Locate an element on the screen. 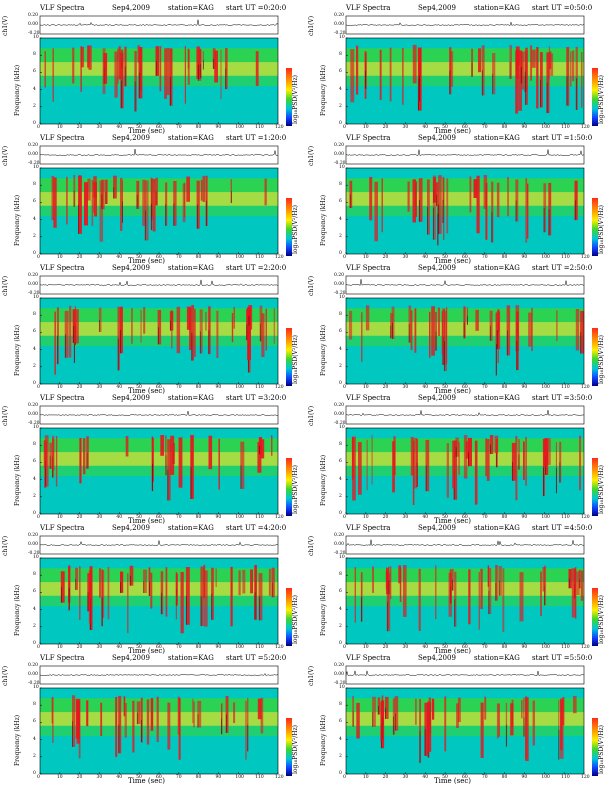 The image size is (612, 792). x-tick-label: 30 is located at coordinates (99, 647).